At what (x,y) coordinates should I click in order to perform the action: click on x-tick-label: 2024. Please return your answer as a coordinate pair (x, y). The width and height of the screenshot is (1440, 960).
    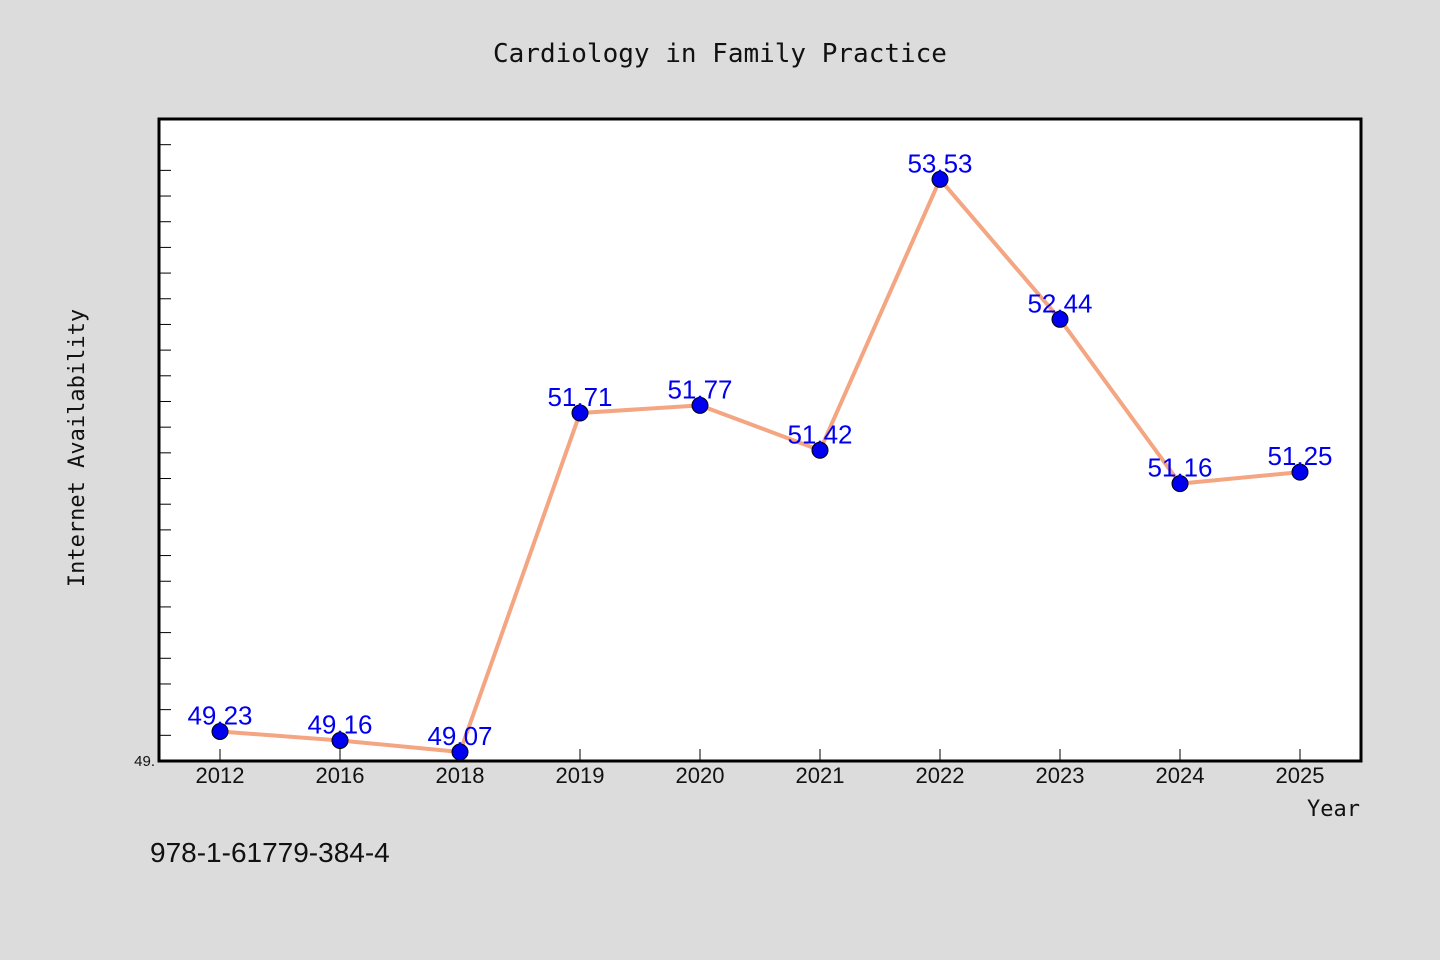
    Looking at the image, I should click on (1180, 775).